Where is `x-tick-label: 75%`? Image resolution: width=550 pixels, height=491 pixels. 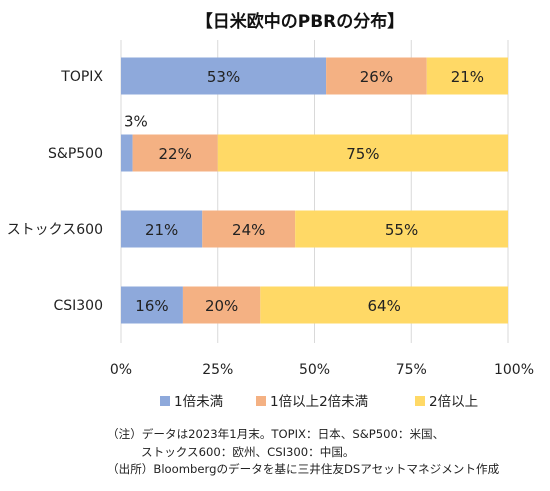 x-tick-label: 75% is located at coordinates (411, 370).